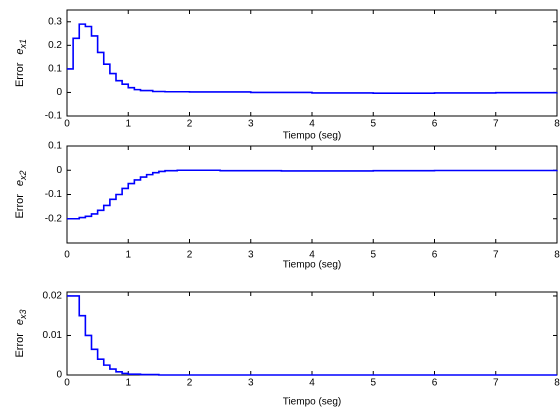 Image resolution: width=560 pixels, height=408 pixels. I want to click on y-axis-label-subscript: x3, so click(23, 314).